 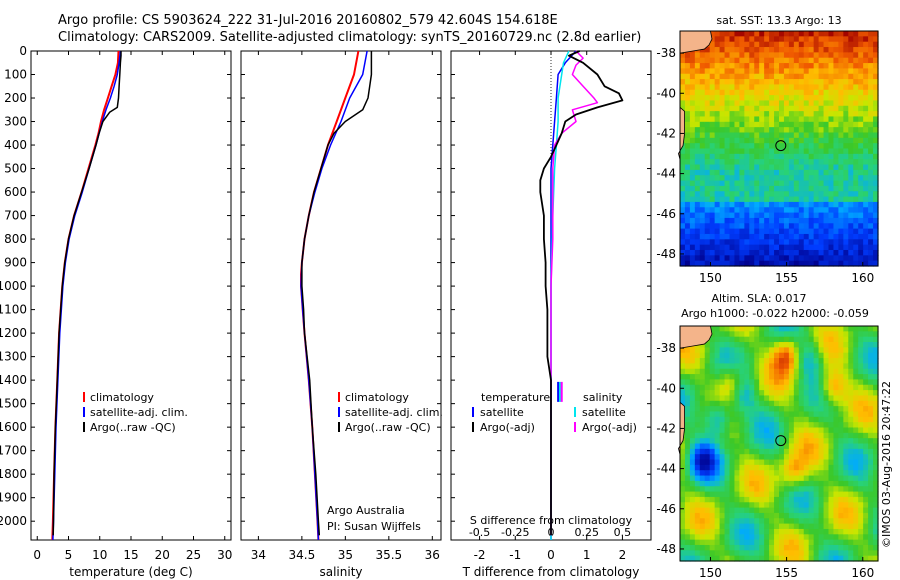 I want to click on depth-tick-label: 600, so click(x=15, y=192).